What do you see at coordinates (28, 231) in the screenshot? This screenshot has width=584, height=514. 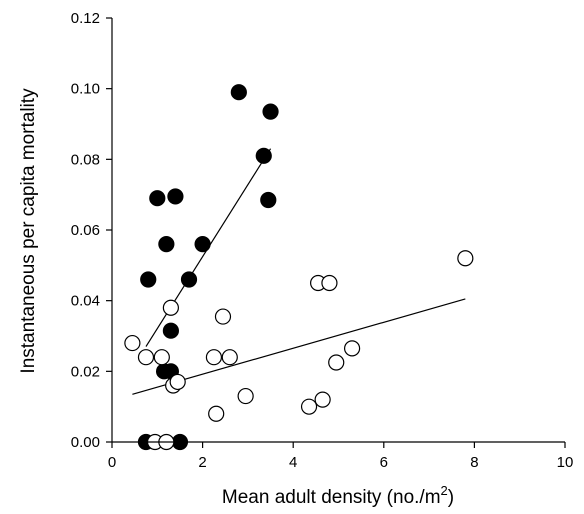 I see `y-axis-title: Instantaneous per capita mortality` at bounding box center [28, 231].